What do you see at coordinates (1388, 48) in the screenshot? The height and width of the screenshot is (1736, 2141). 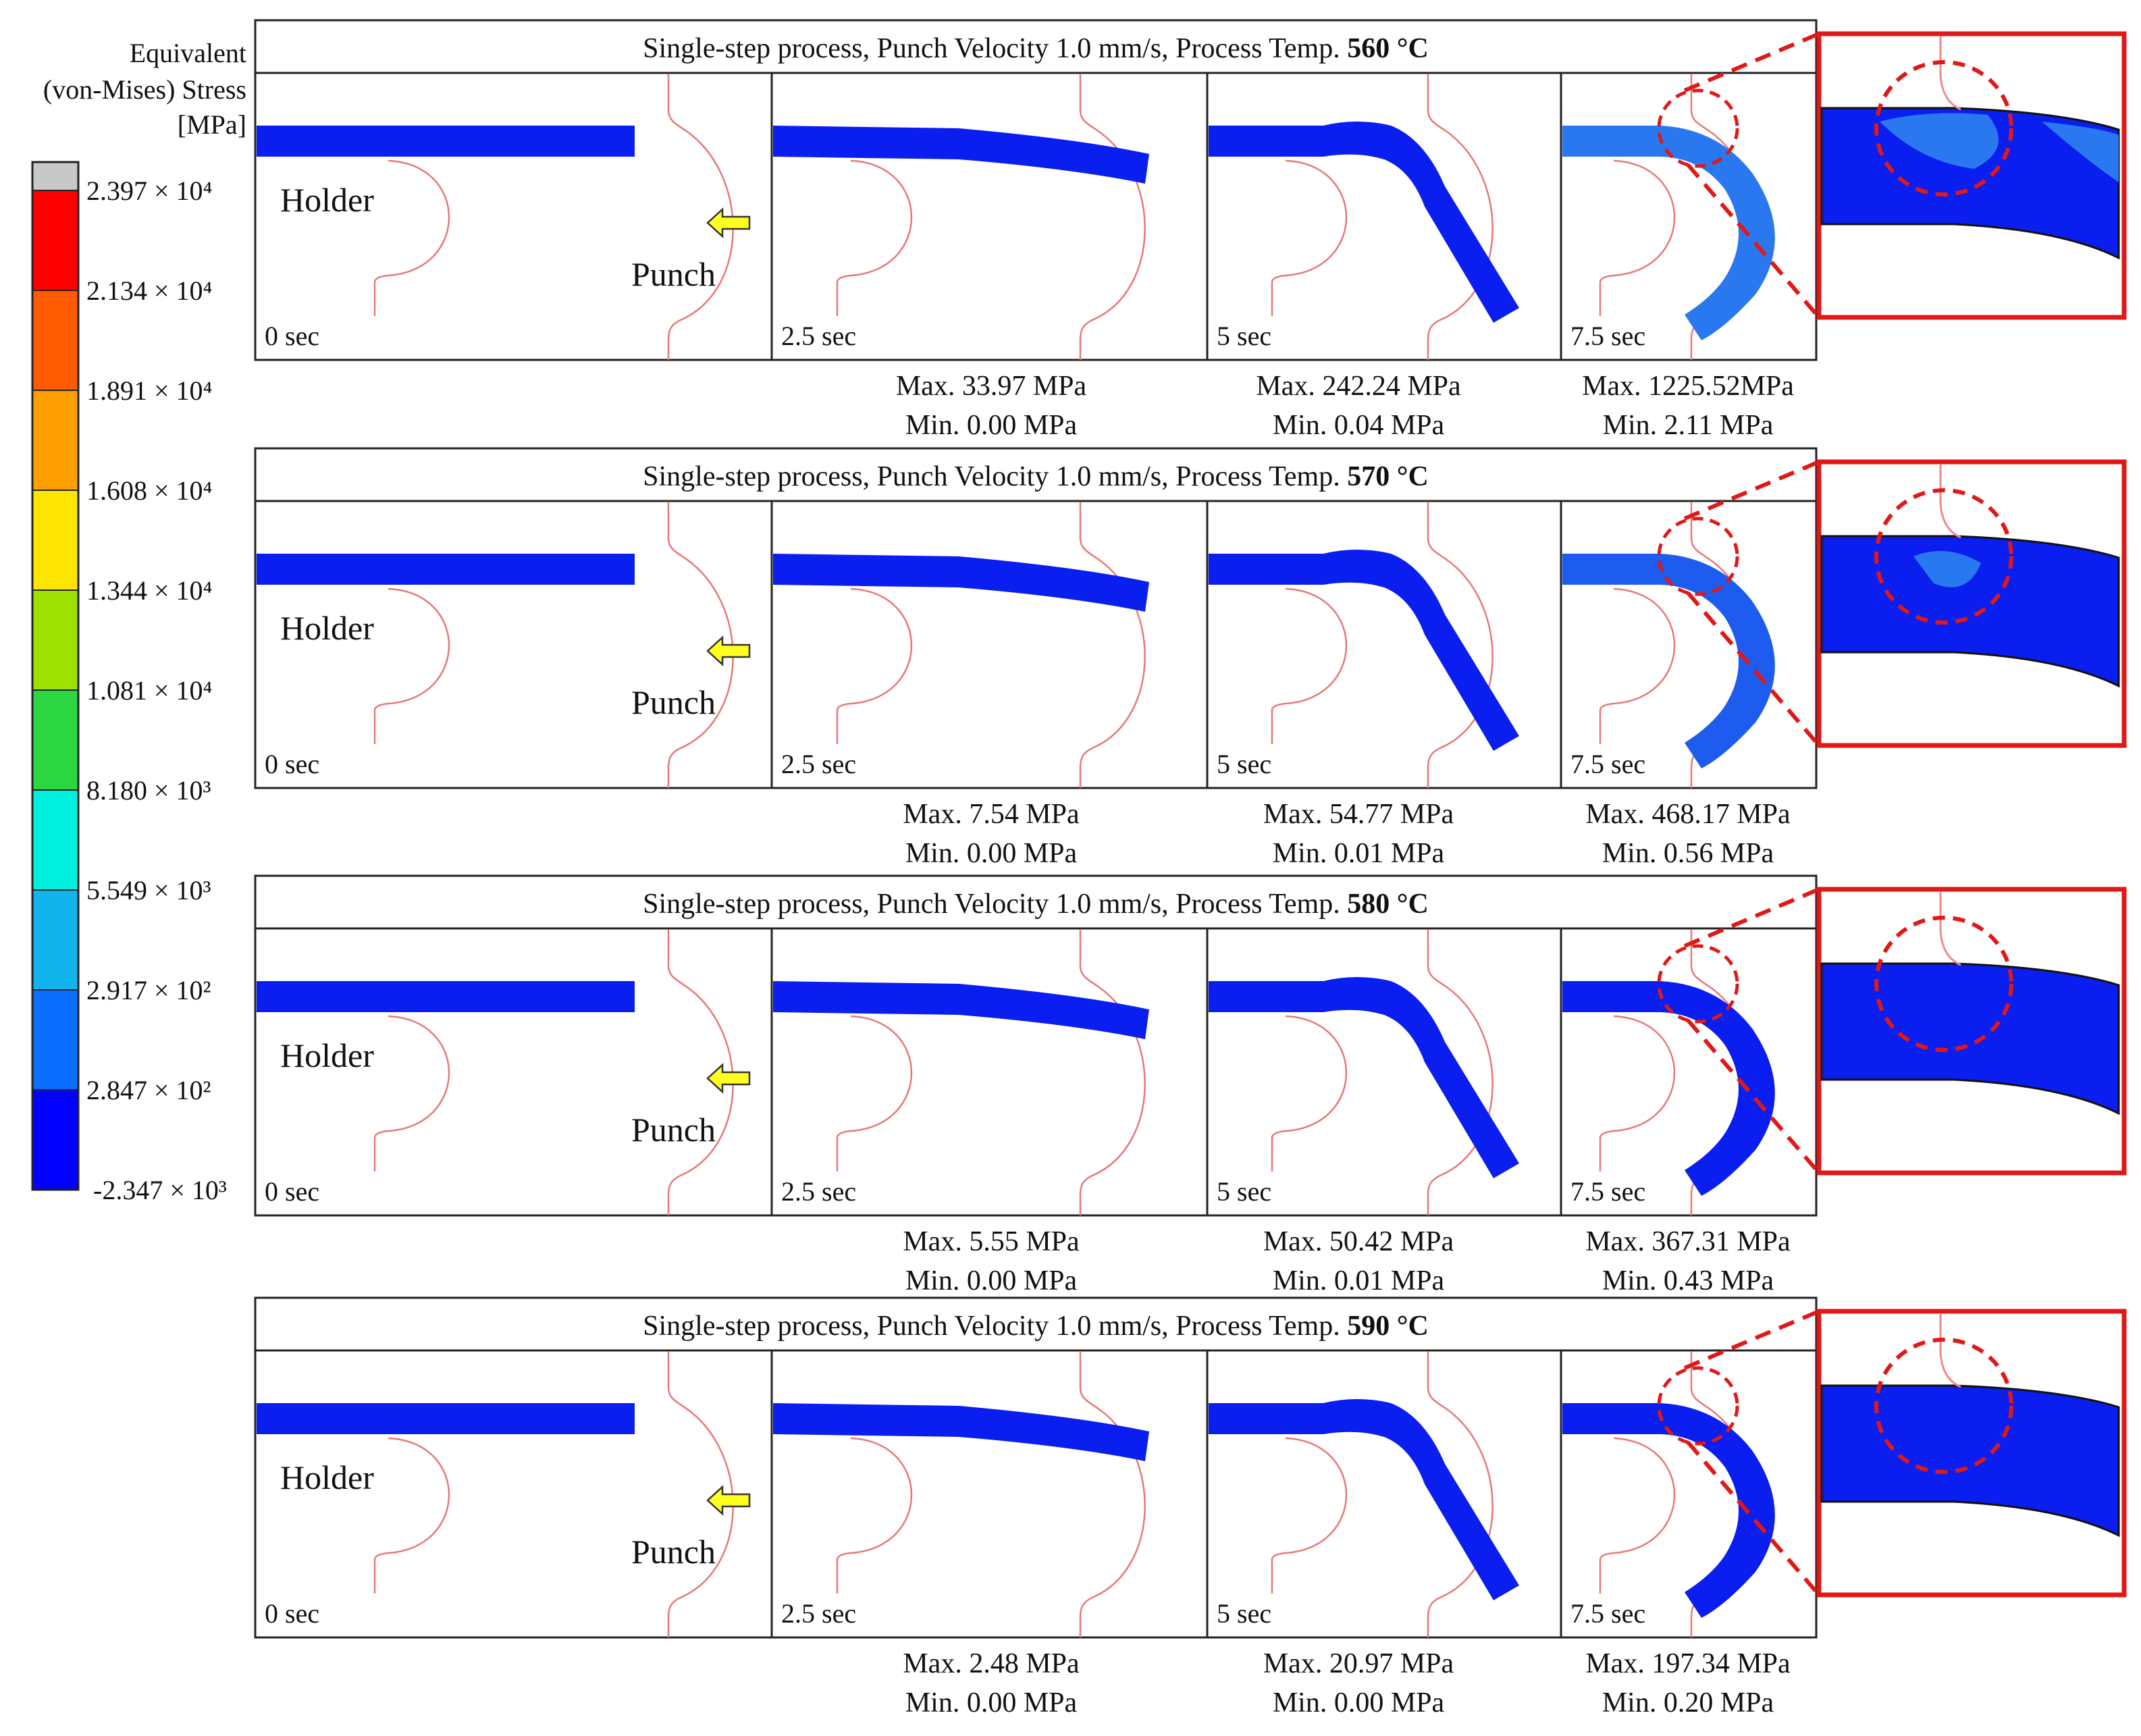 I see `row-title-temp: 560 °C` at bounding box center [1388, 48].